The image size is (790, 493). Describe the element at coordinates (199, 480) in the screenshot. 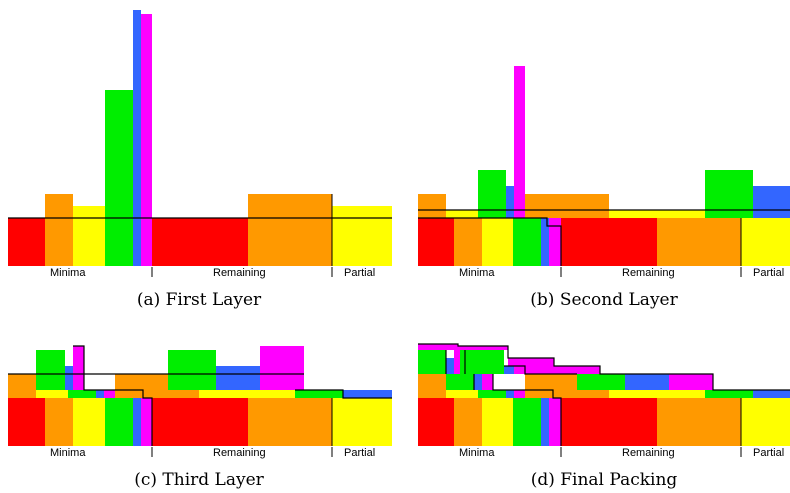

I see `panel-caption: (c) Third Layer` at that location.